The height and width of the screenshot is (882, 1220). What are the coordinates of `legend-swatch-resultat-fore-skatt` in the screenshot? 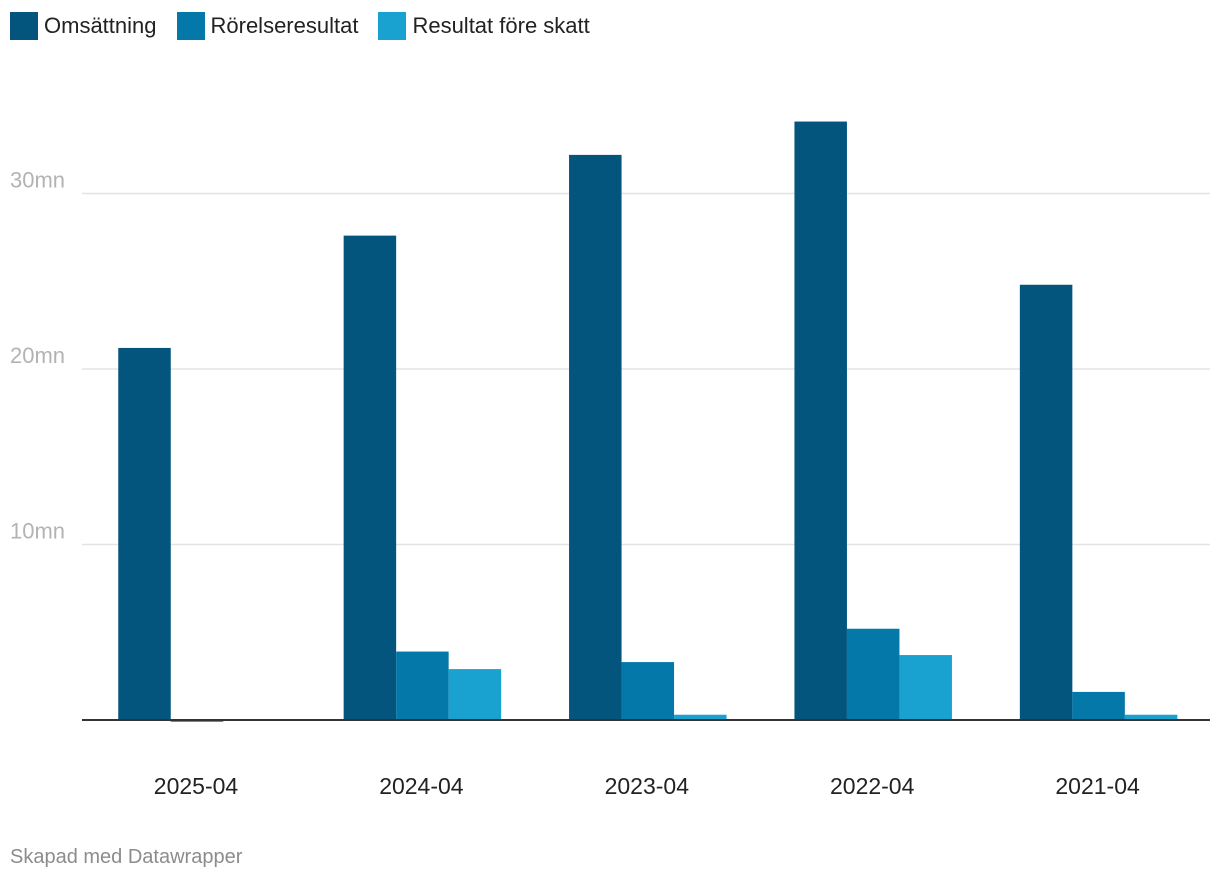 It's located at (392, 26).